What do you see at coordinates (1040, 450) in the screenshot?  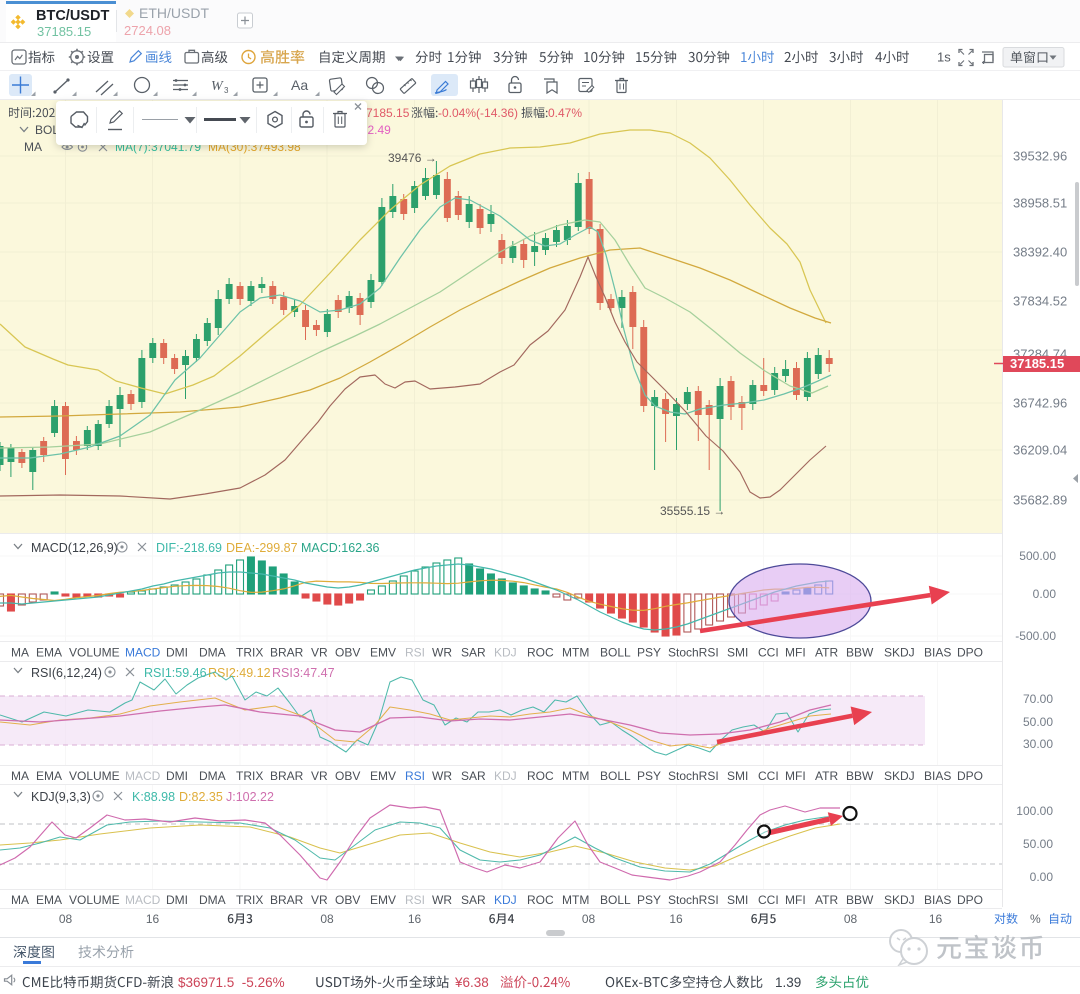 I see `svg-text: 36209.04` at bounding box center [1040, 450].